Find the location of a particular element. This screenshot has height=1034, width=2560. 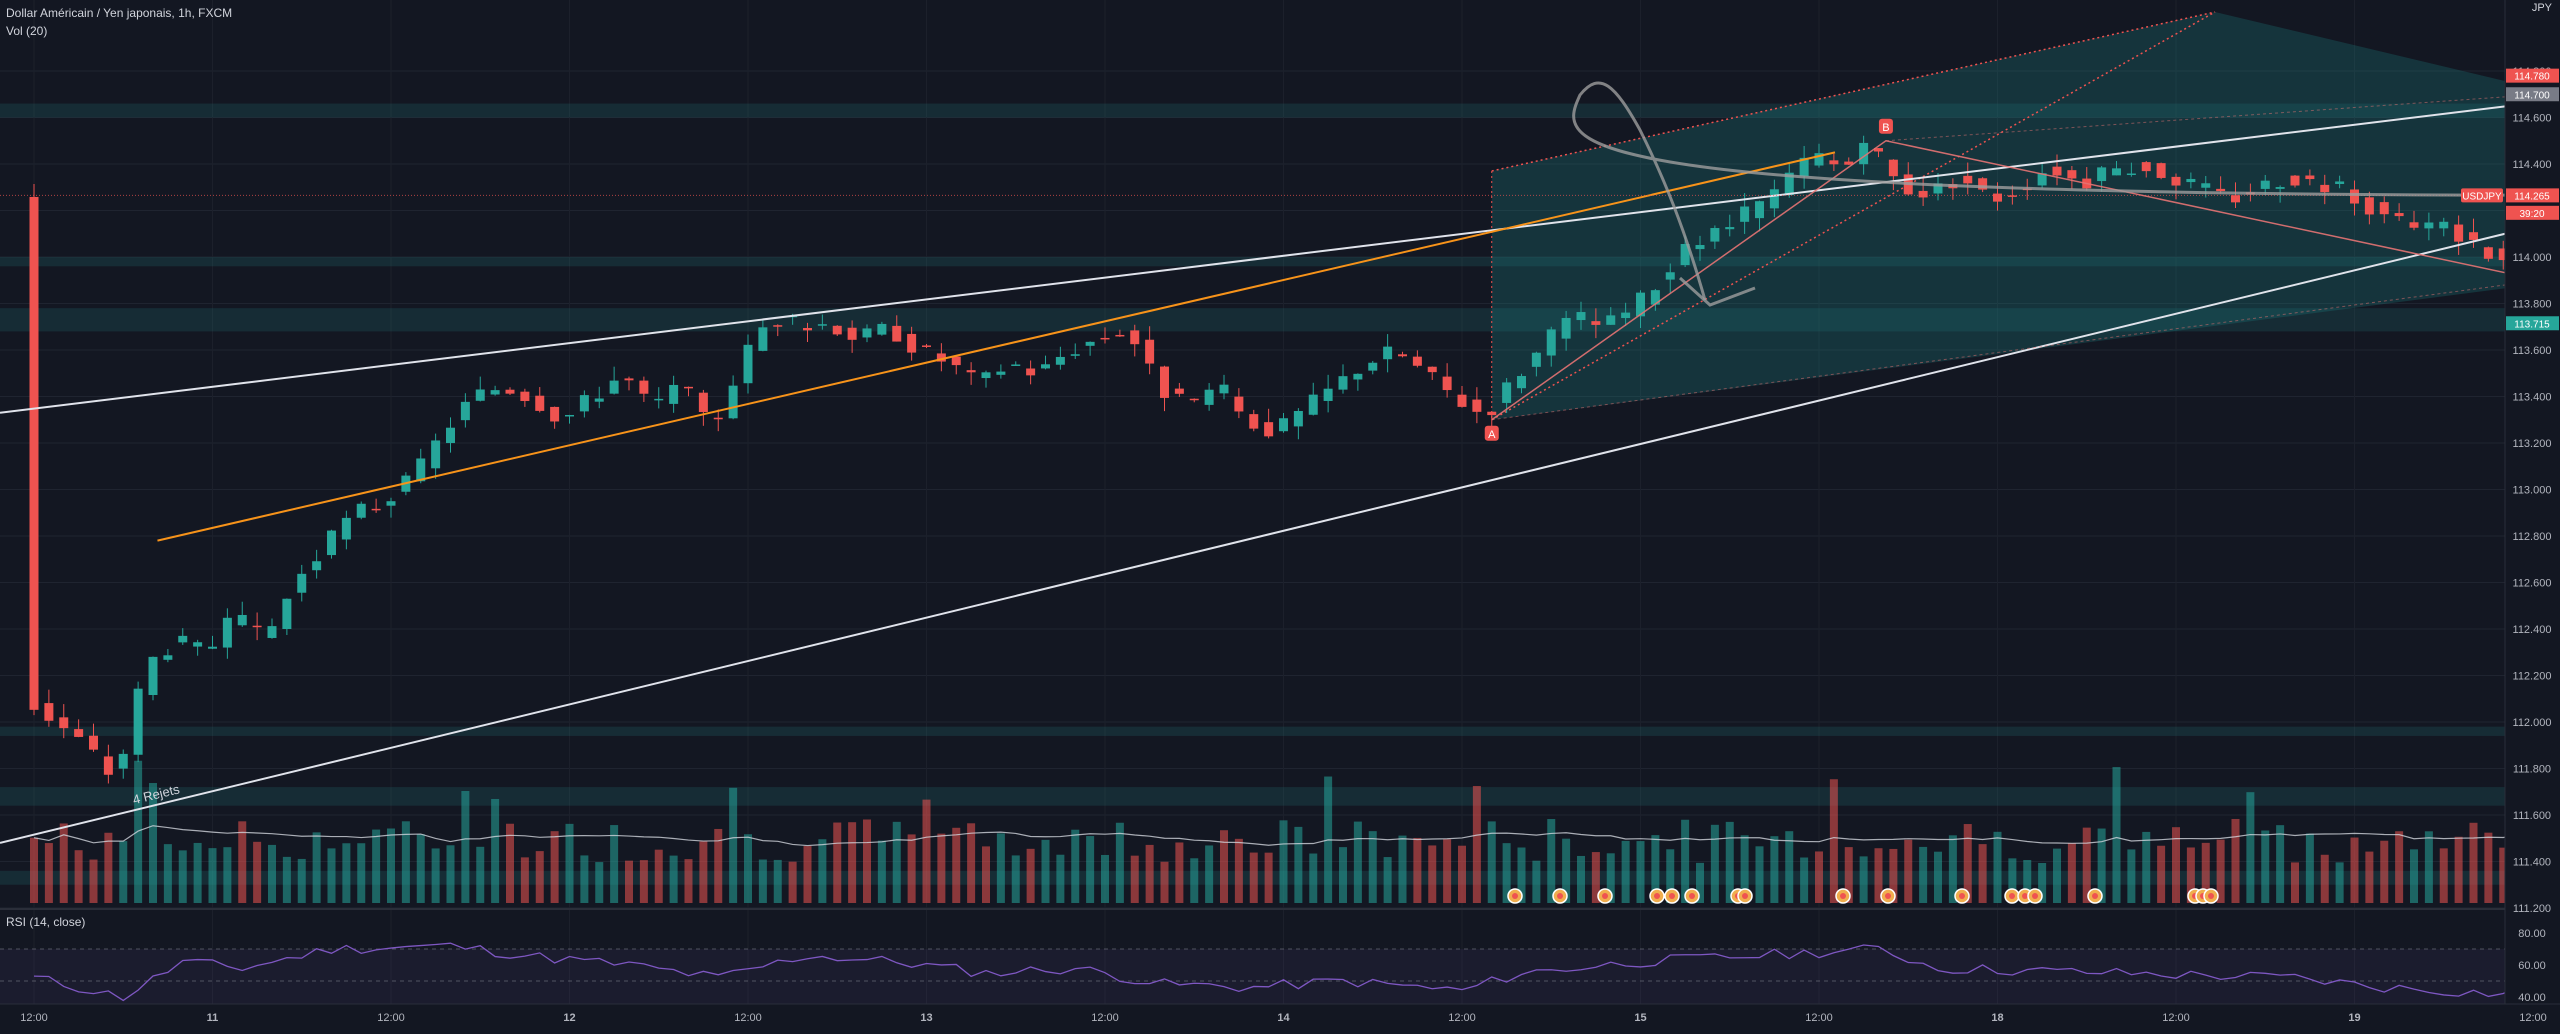

rsi-tick-label: 40.00 is located at coordinates (2532, 998).